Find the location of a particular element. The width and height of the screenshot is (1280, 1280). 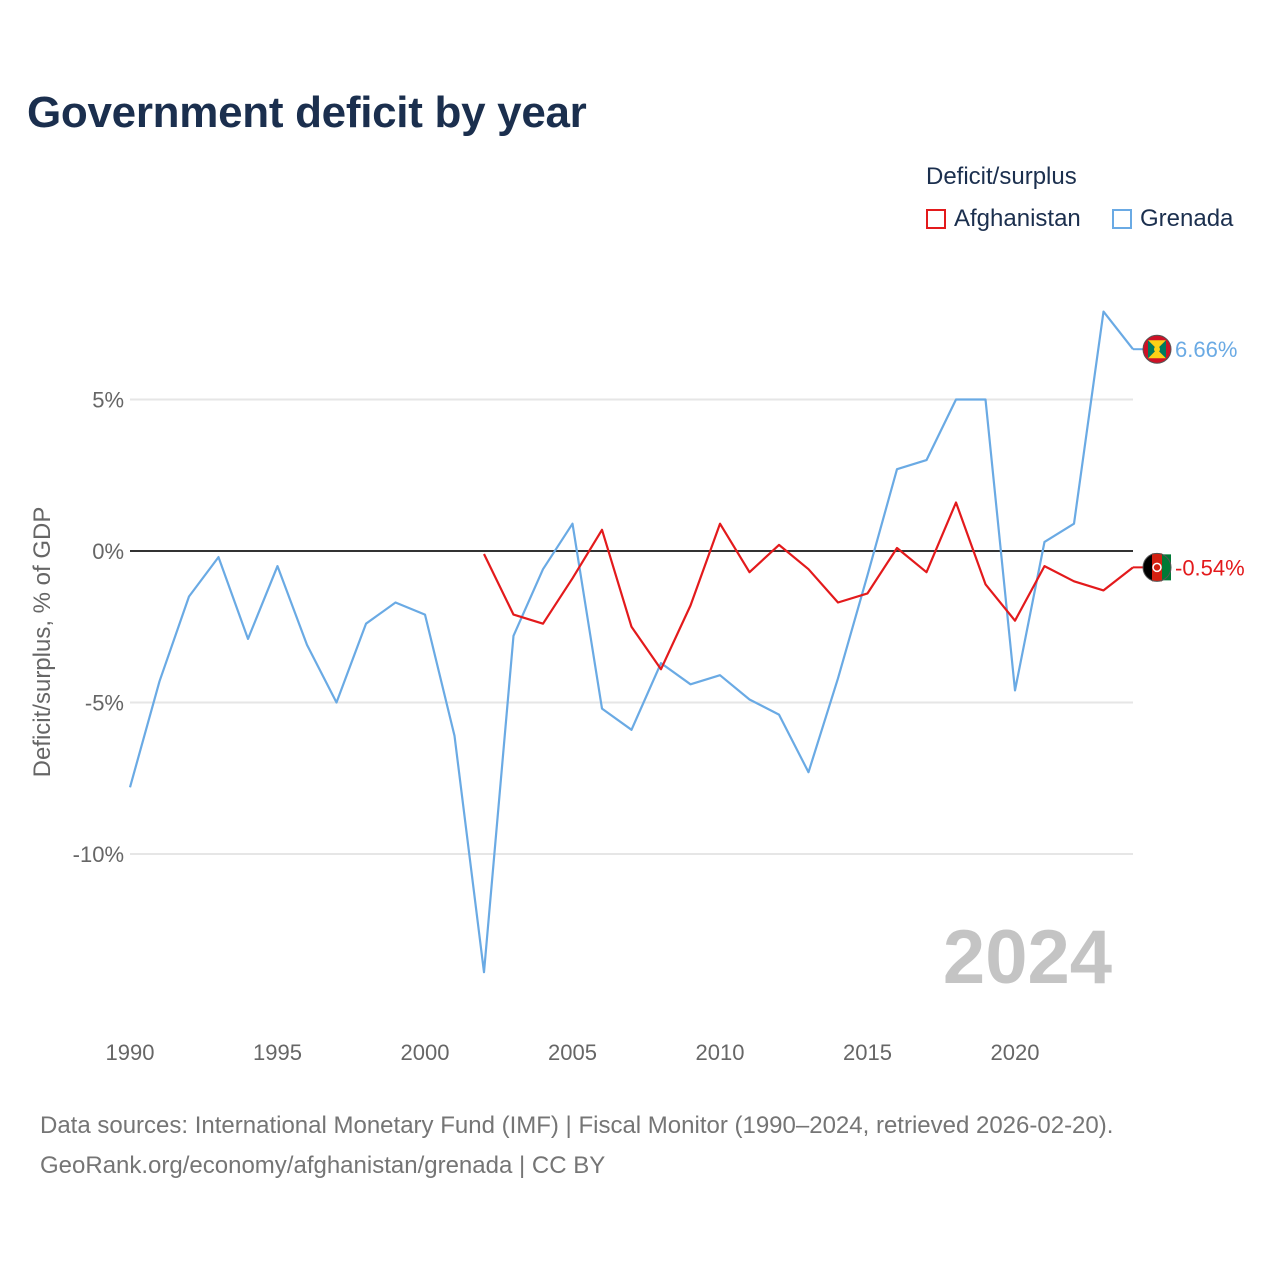

legend-label-grenada: Grenada is located at coordinates (1187, 218).